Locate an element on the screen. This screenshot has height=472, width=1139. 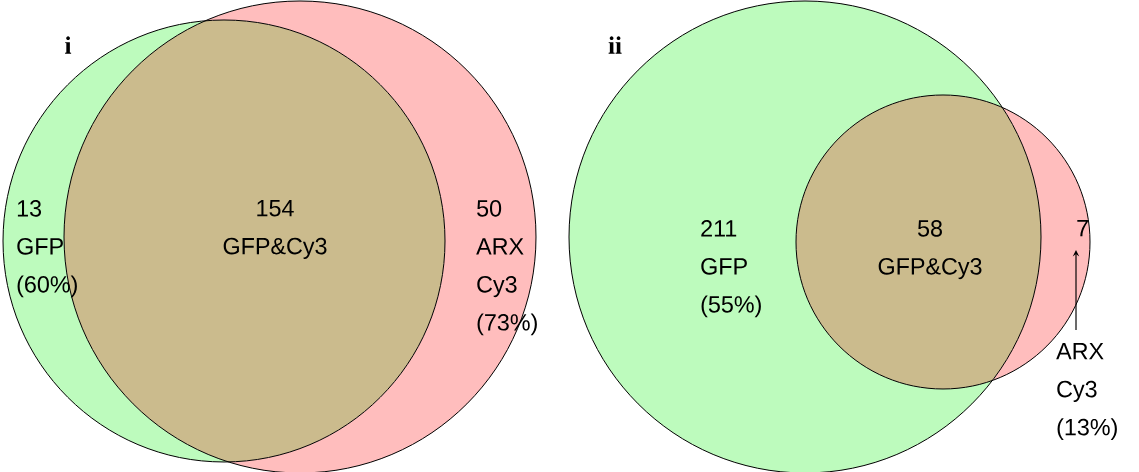
text: ii is located at coordinates (615, 45).